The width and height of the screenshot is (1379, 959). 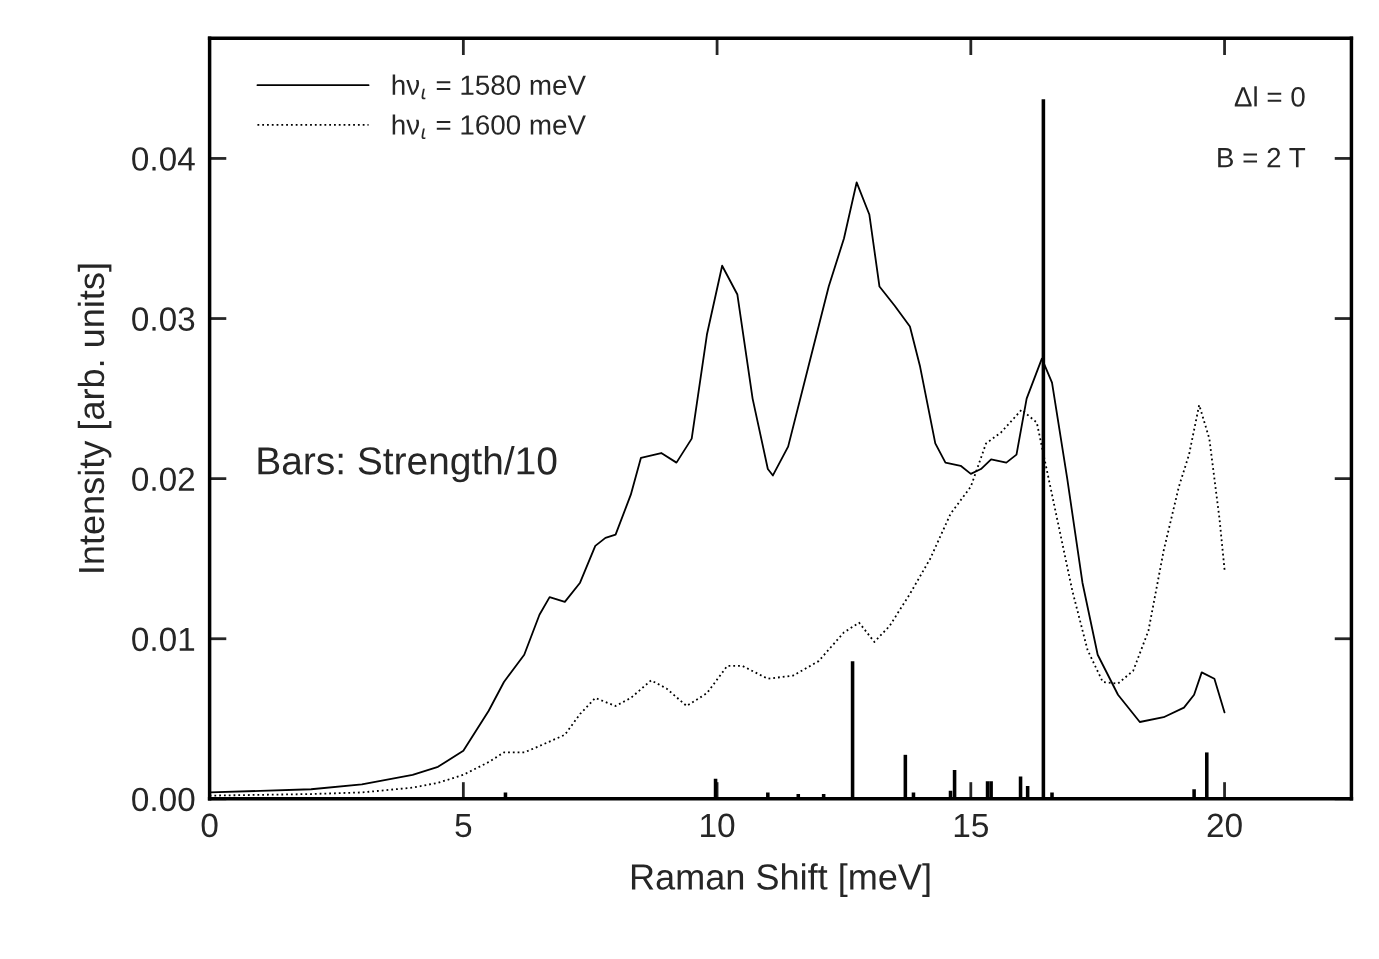 What do you see at coordinates (489, 87) in the screenshot?
I see `legend-label: hν$_{ι}$ = 1580 meV` at bounding box center [489, 87].